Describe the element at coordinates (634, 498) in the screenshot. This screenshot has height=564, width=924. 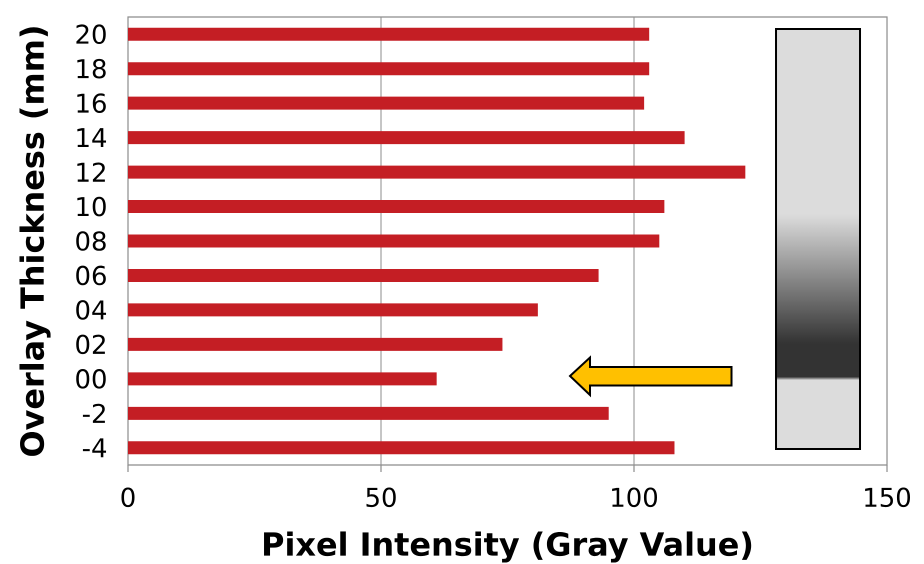
I see `x-tick-label: 100` at that location.